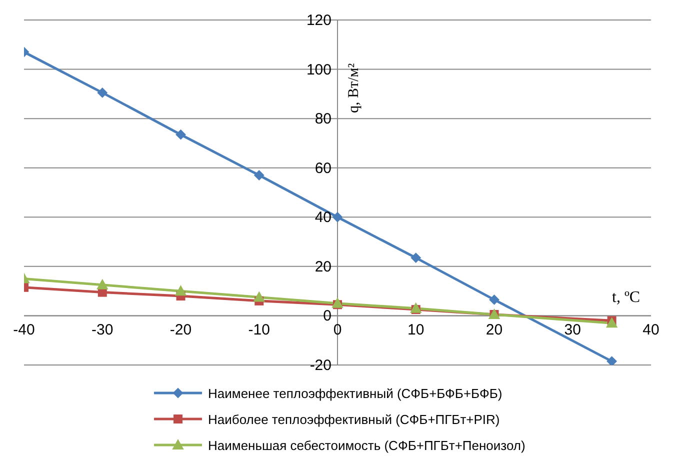 Image resolution: width=673 pixels, height=470 pixels. I want to click on y-tick-label: 60, so click(323, 168).